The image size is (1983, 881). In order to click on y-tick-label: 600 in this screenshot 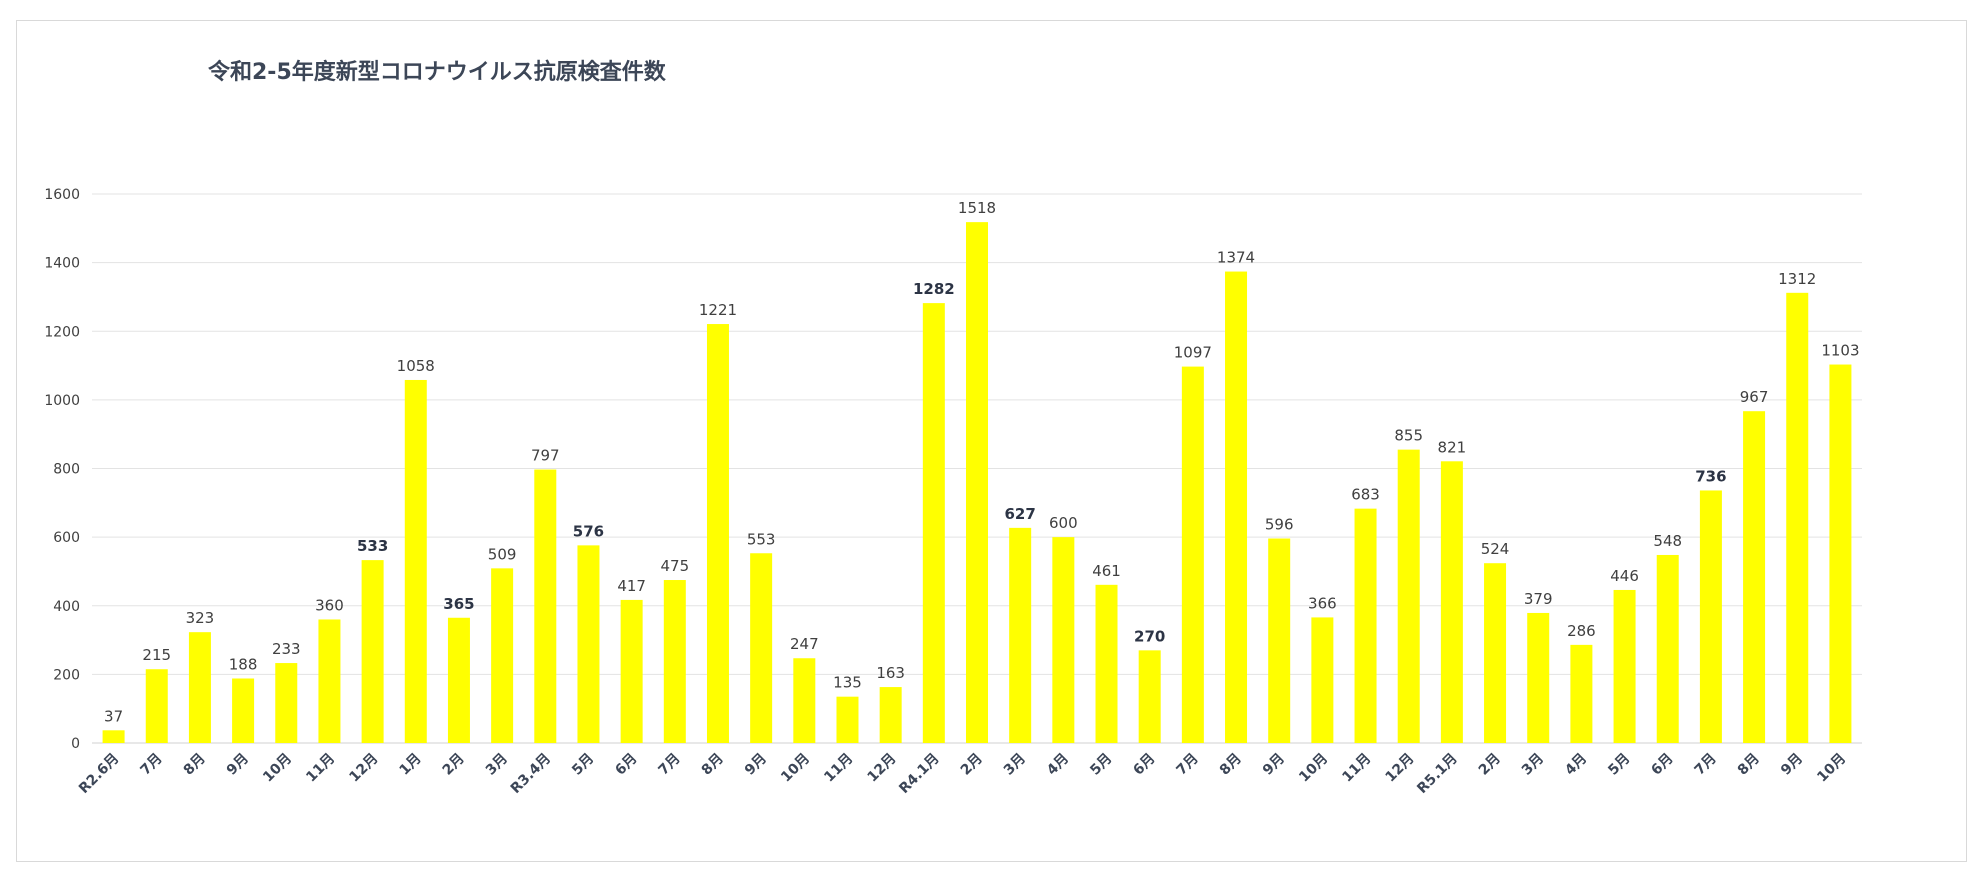, I will do `click(66, 538)`.